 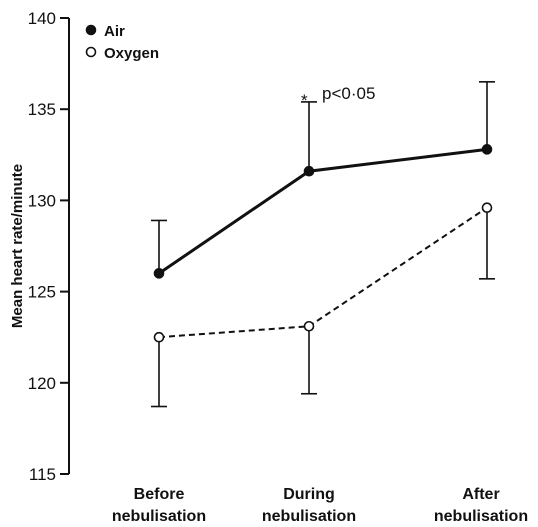 I want to click on y-axis: 115 120 125 130 135 140, so click(x=49, y=246).